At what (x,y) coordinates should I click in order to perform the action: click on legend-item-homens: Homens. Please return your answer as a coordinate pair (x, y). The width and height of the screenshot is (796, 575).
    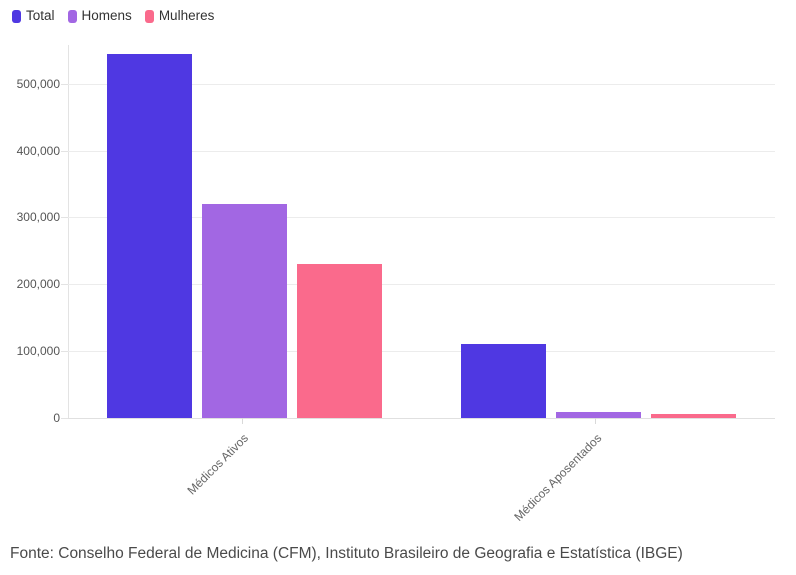
    Looking at the image, I should click on (99, 16).